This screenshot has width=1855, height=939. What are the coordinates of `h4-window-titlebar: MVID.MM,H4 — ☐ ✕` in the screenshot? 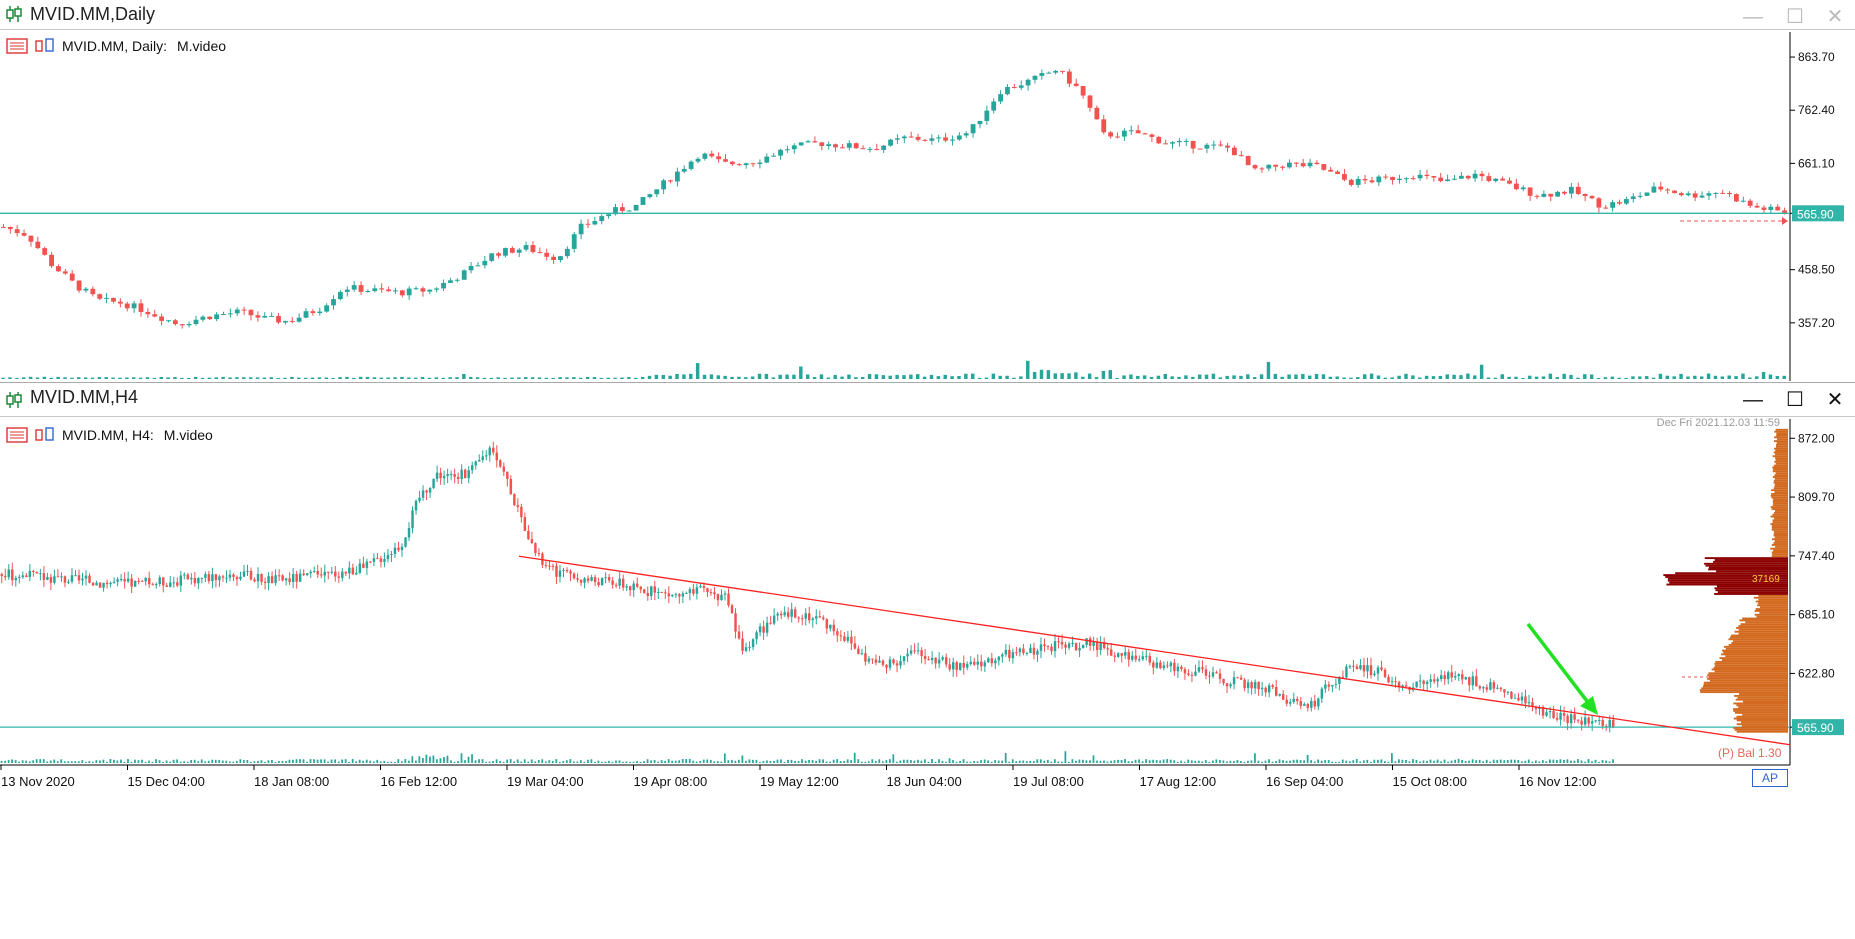 It's located at (927, 400).